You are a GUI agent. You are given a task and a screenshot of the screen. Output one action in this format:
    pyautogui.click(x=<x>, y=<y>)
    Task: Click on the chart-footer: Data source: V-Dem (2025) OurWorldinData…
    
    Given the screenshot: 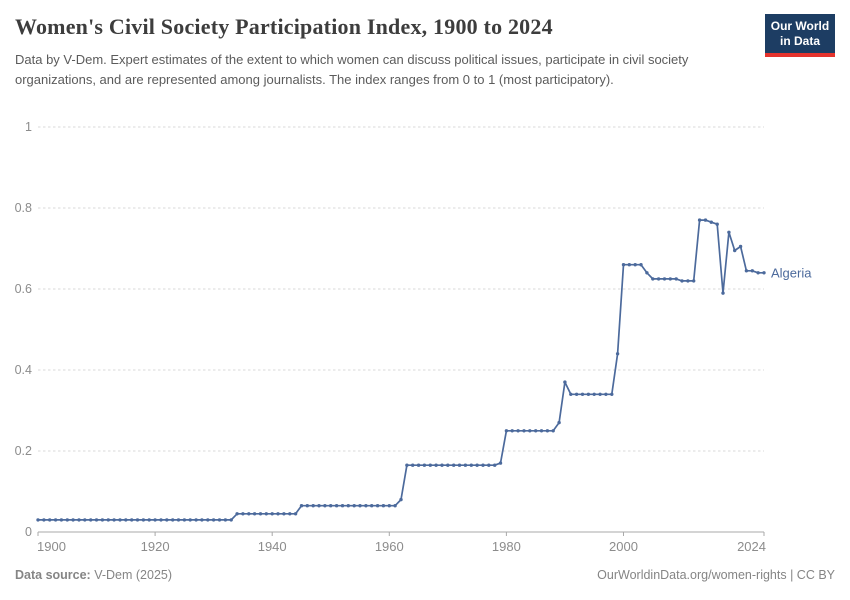 What is the action you would take?
    pyautogui.click(x=425, y=575)
    